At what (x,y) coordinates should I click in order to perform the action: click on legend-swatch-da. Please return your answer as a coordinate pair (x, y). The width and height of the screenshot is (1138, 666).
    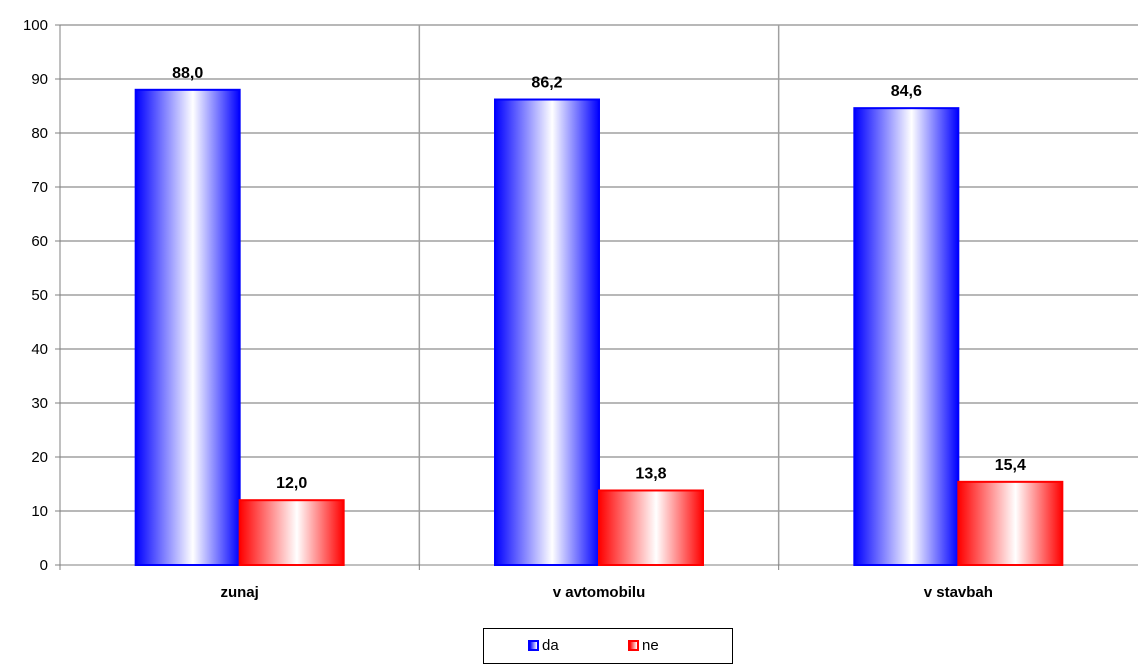
    Looking at the image, I should click on (533, 645).